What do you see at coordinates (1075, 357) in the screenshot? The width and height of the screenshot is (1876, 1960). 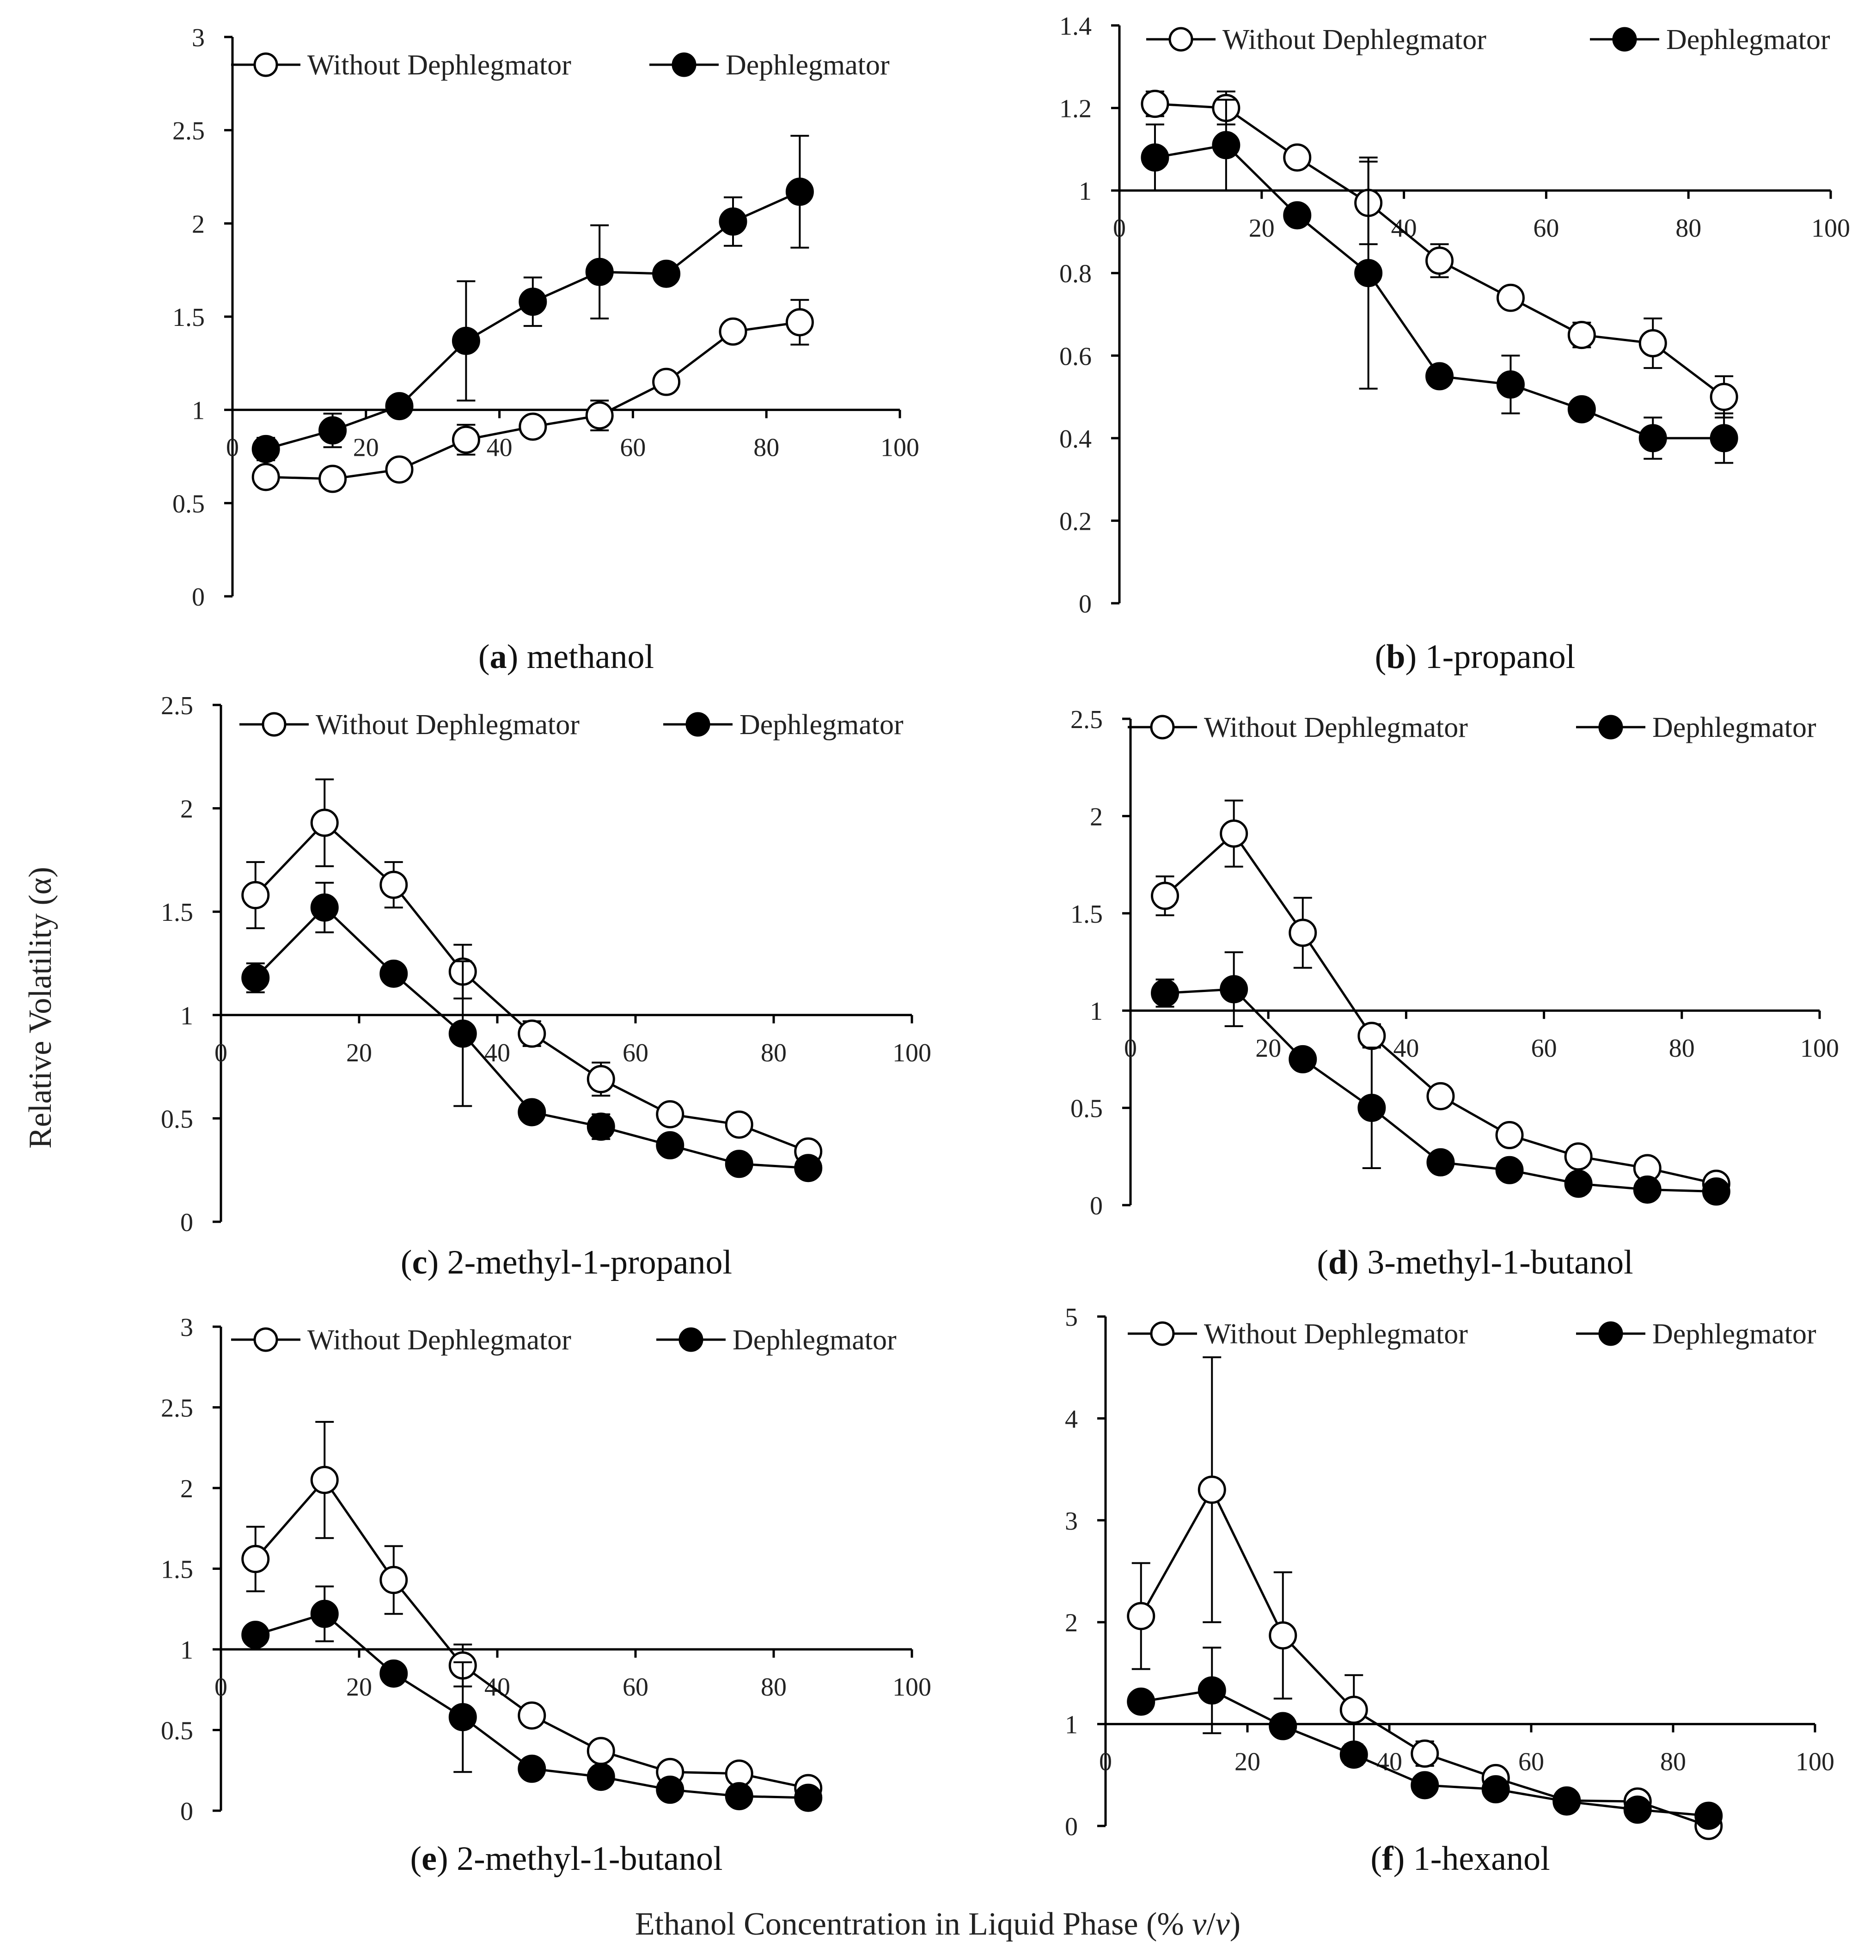 I see `y-tick-label: 0.6` at bounding box center [1075, 357].